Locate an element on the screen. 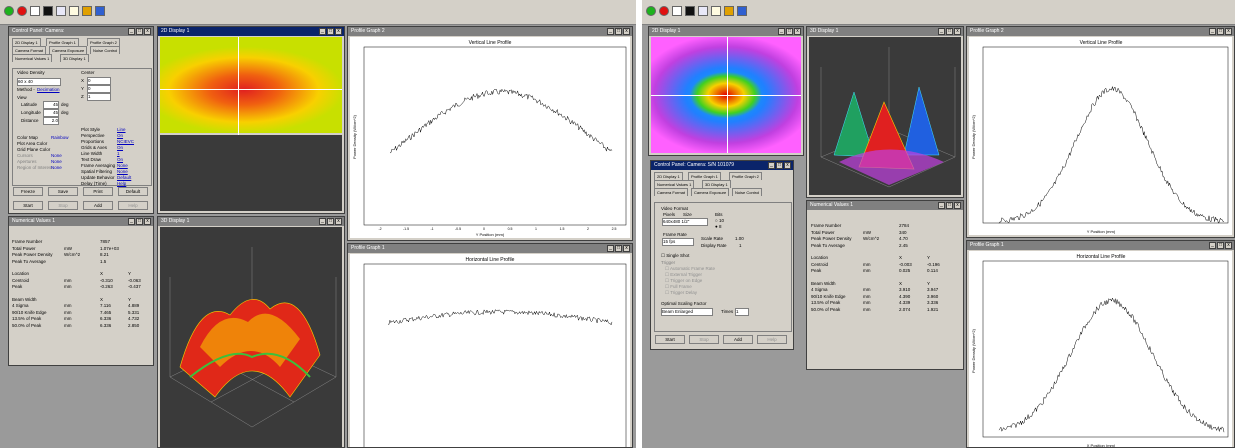  option-value-link: 1 is located at coordinates (118, 153).